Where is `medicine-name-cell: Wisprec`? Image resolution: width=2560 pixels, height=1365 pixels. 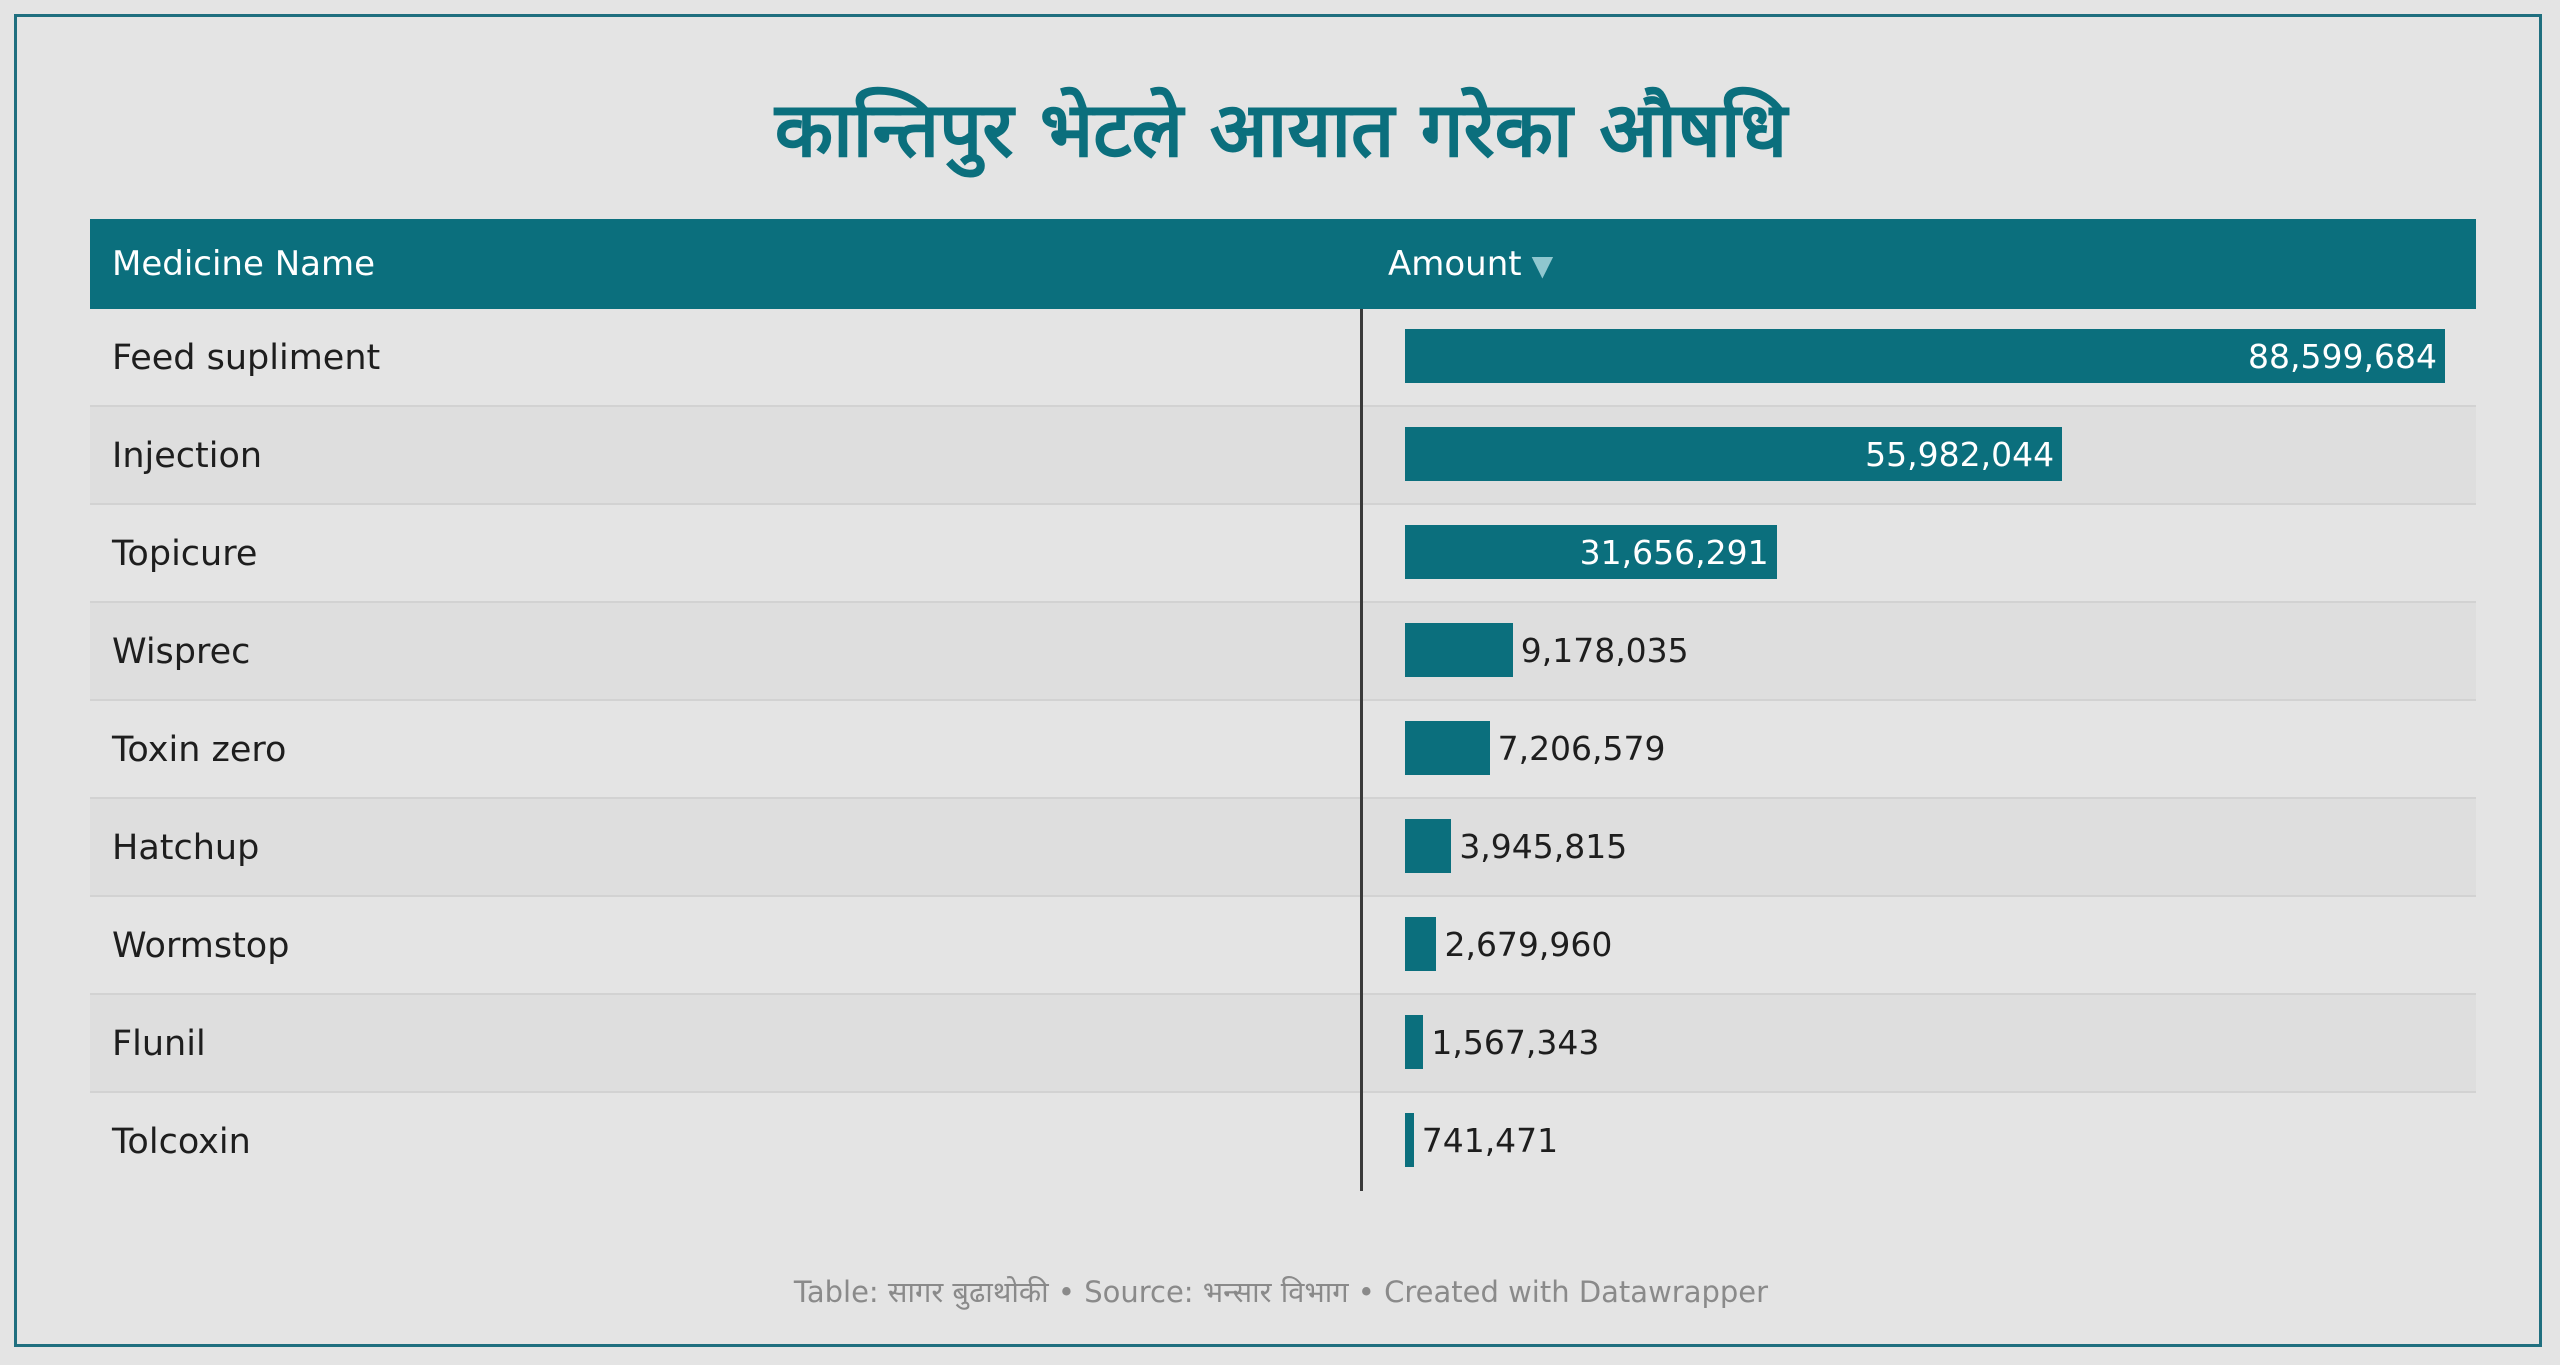
medicine-name-cell: Wisprec is located at coordinates (181, 652).